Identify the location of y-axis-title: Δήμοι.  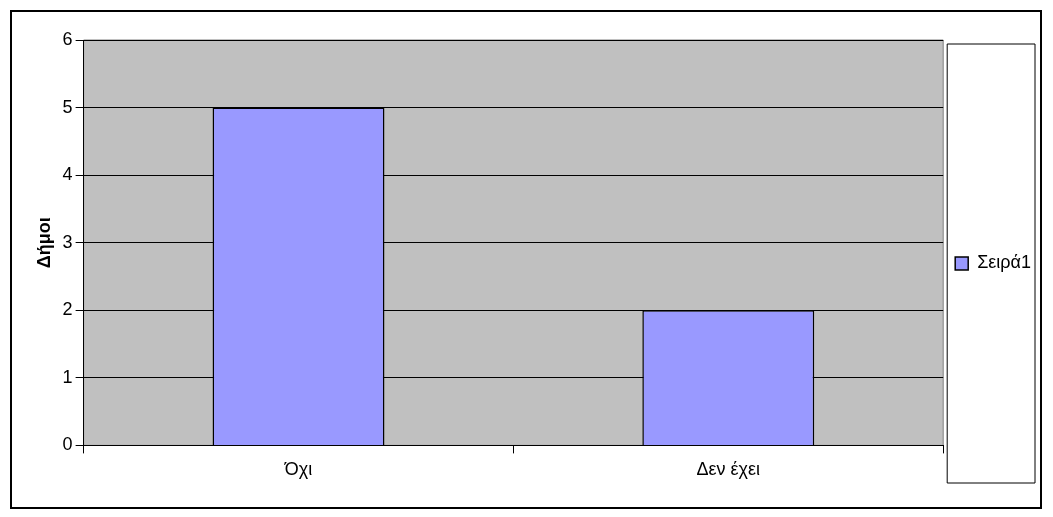
(43, 243).